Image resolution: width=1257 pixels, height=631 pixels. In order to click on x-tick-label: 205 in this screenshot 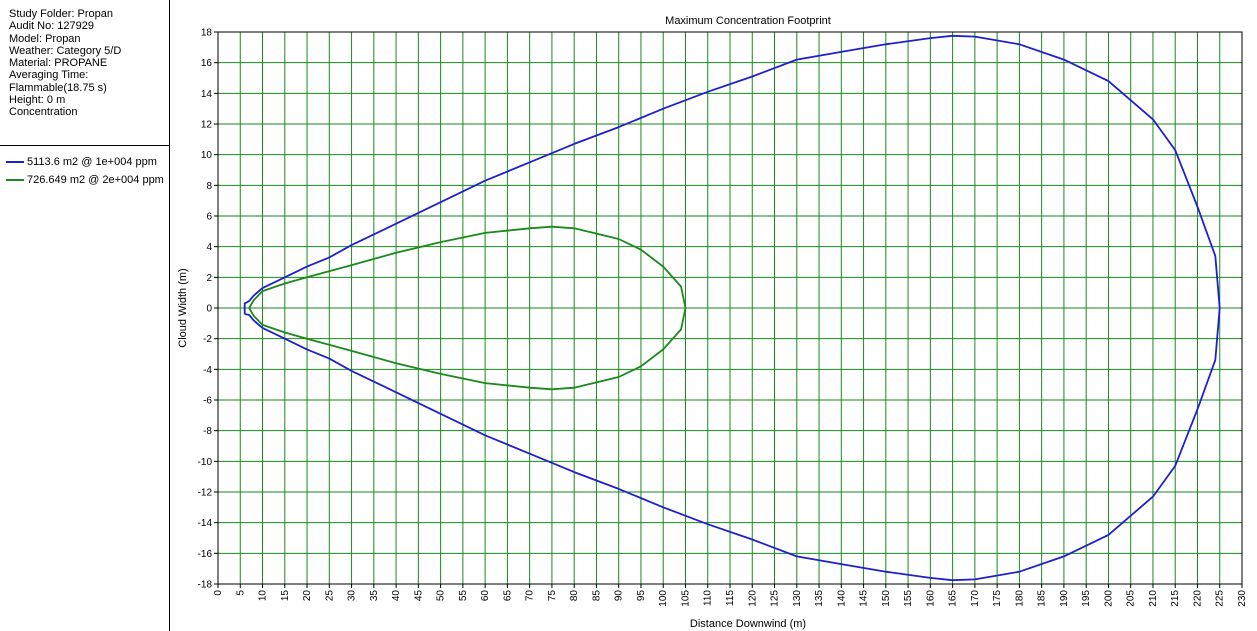, I will do `click(1131, 598)`.